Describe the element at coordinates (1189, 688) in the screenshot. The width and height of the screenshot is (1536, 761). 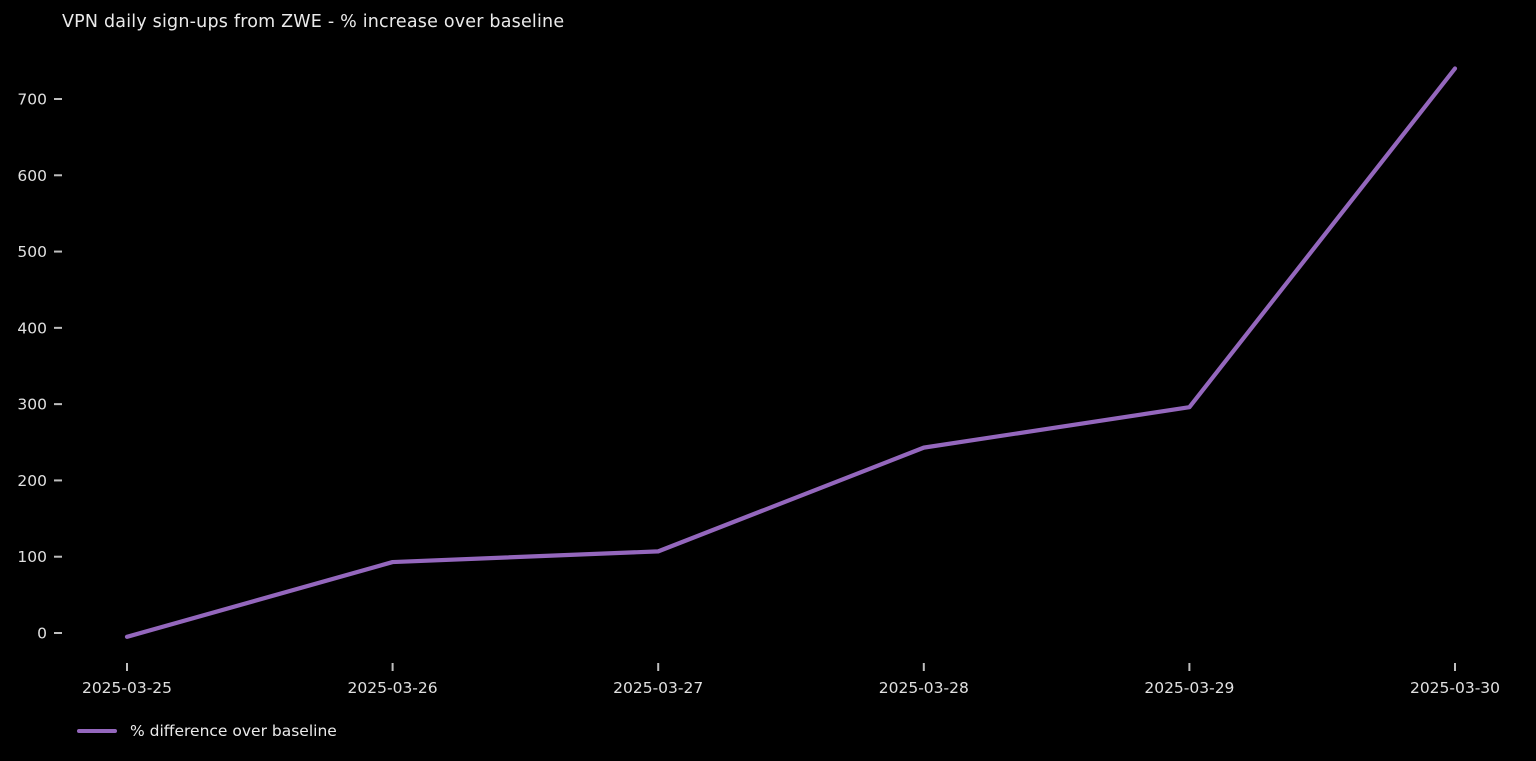
I see `x-tick-label: 2025-03-29` at that location.